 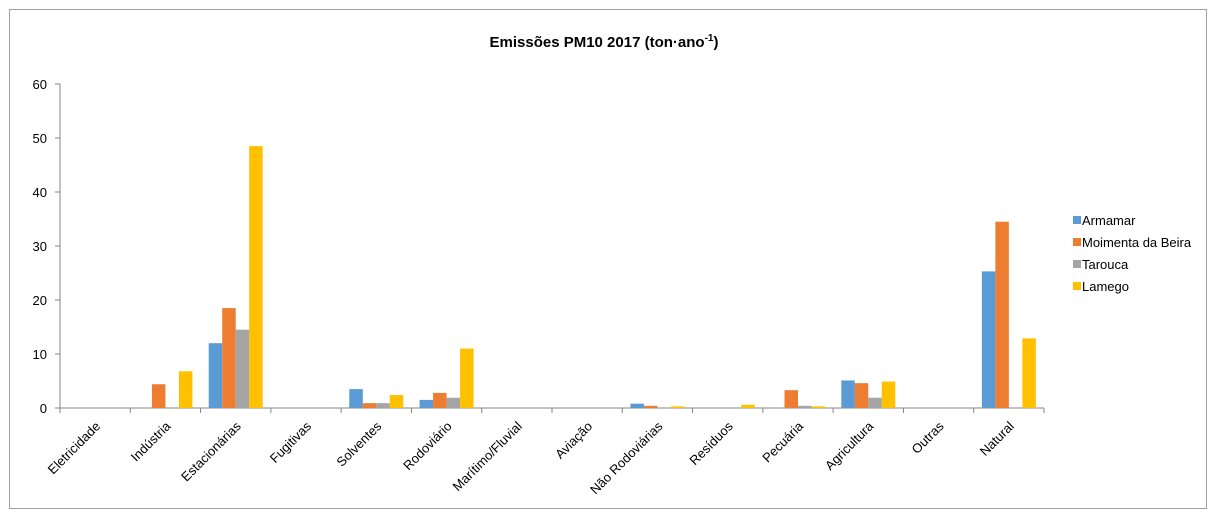 I want to click on x-tick-label: Indústria, so click(x=151, y=441).